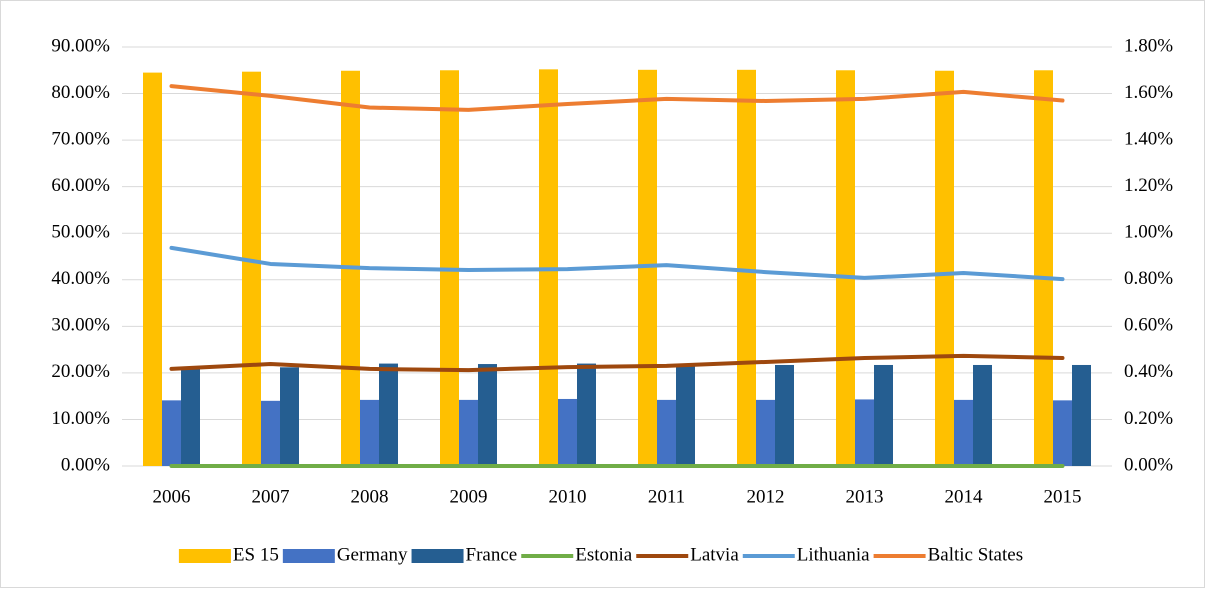 The width and height of the screenshot is (1206, 589). Describe the element at coordinates (865, 496) in the screenshot. I see `x-tick-label: 2013` at that location.